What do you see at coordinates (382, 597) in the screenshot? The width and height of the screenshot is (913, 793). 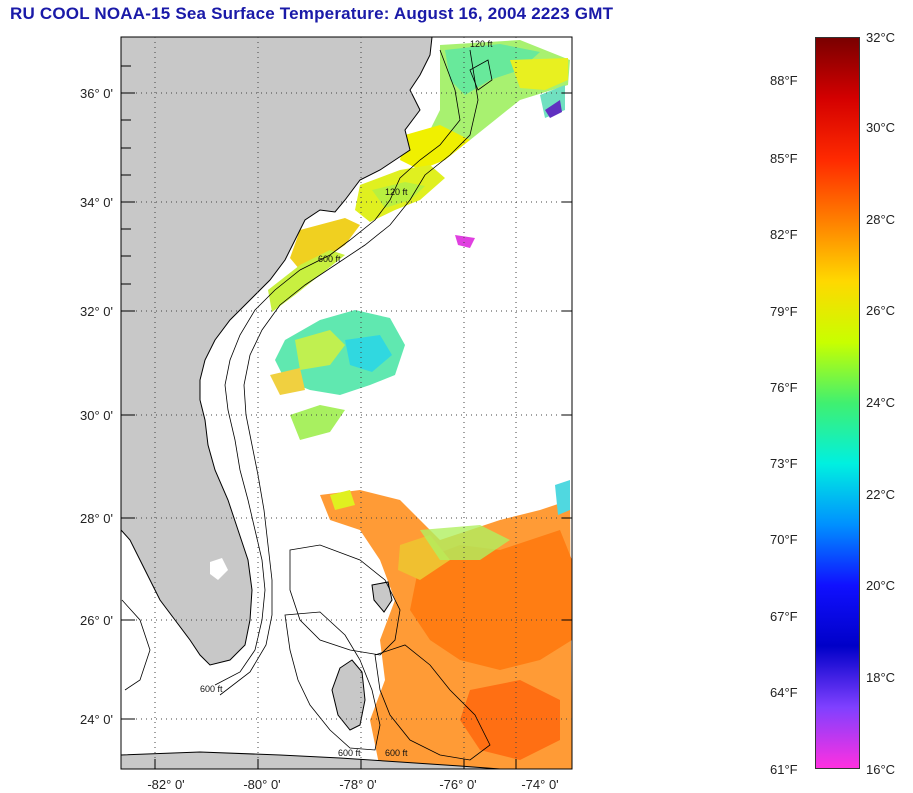 I see `land-grand-bahama` at bounding box center [382, 597].